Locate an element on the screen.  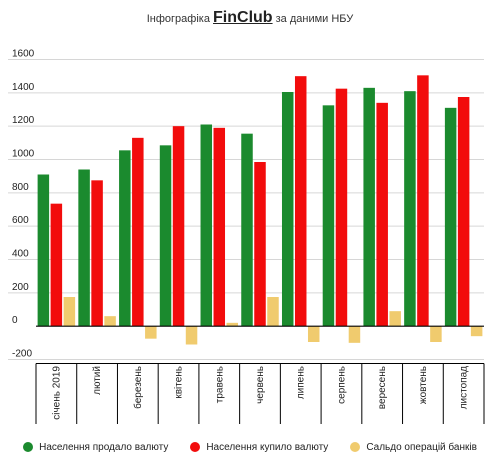
y-tick-label: 1400 is located at coordinates (23, 87).